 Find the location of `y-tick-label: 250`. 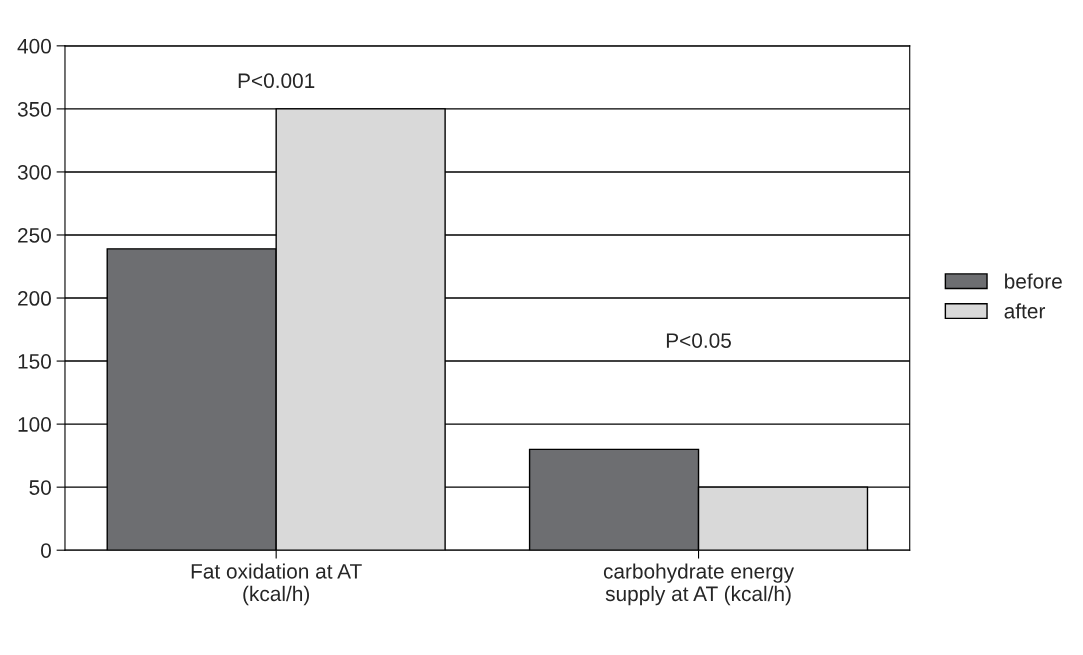

y-tick-label: 250 is located at coordinates (34, 235).